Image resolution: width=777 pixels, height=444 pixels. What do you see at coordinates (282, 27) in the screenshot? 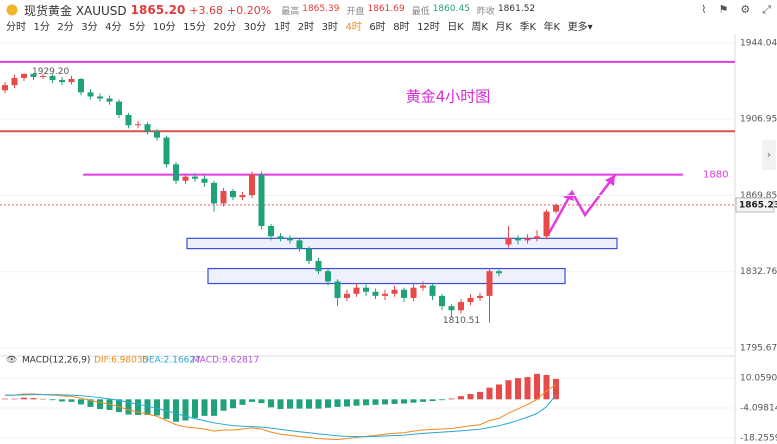
I see `period-tab: 1时` at bounding box center [282, 27].